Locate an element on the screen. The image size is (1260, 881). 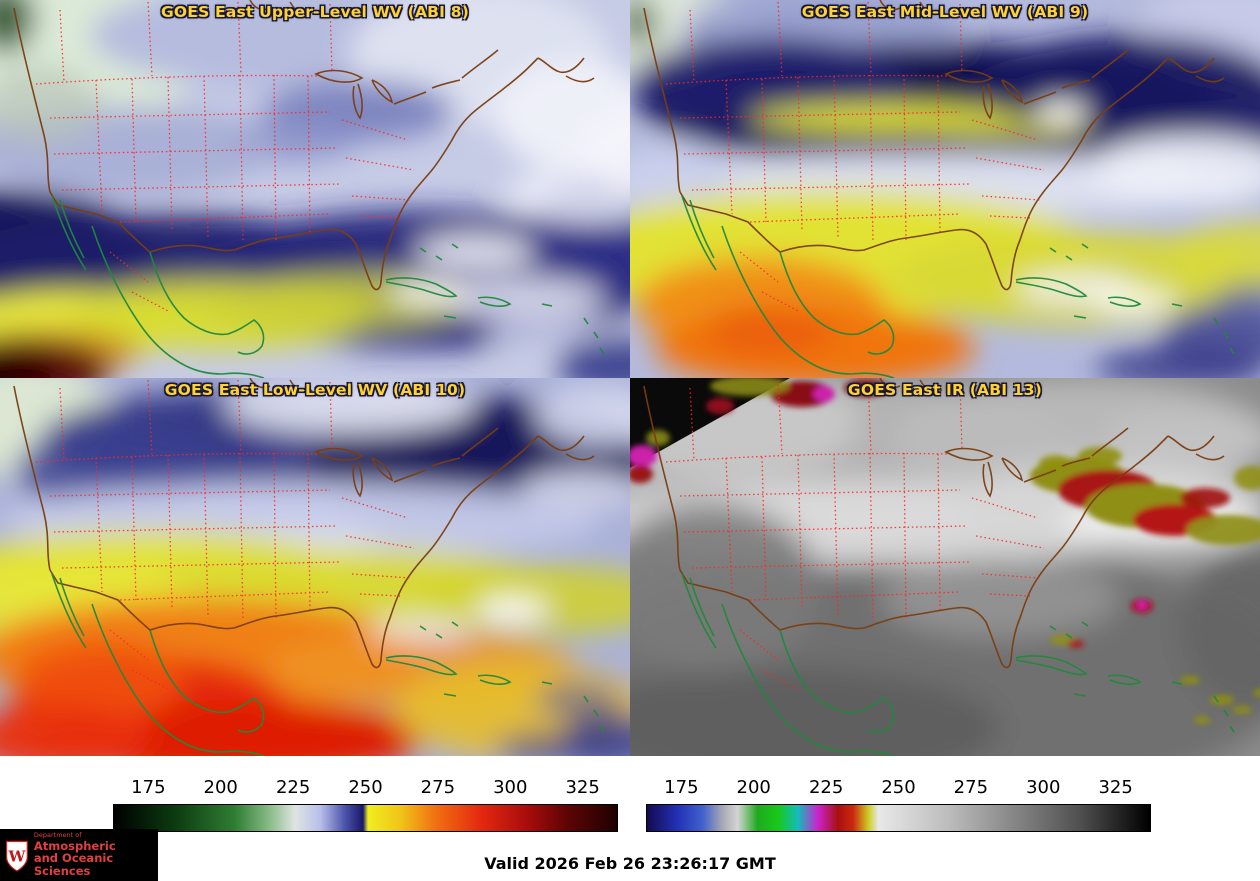
panel-title-upper-wv: GOES East Upper-Level WV (ABI 8) is located at coordinates (315, 12).